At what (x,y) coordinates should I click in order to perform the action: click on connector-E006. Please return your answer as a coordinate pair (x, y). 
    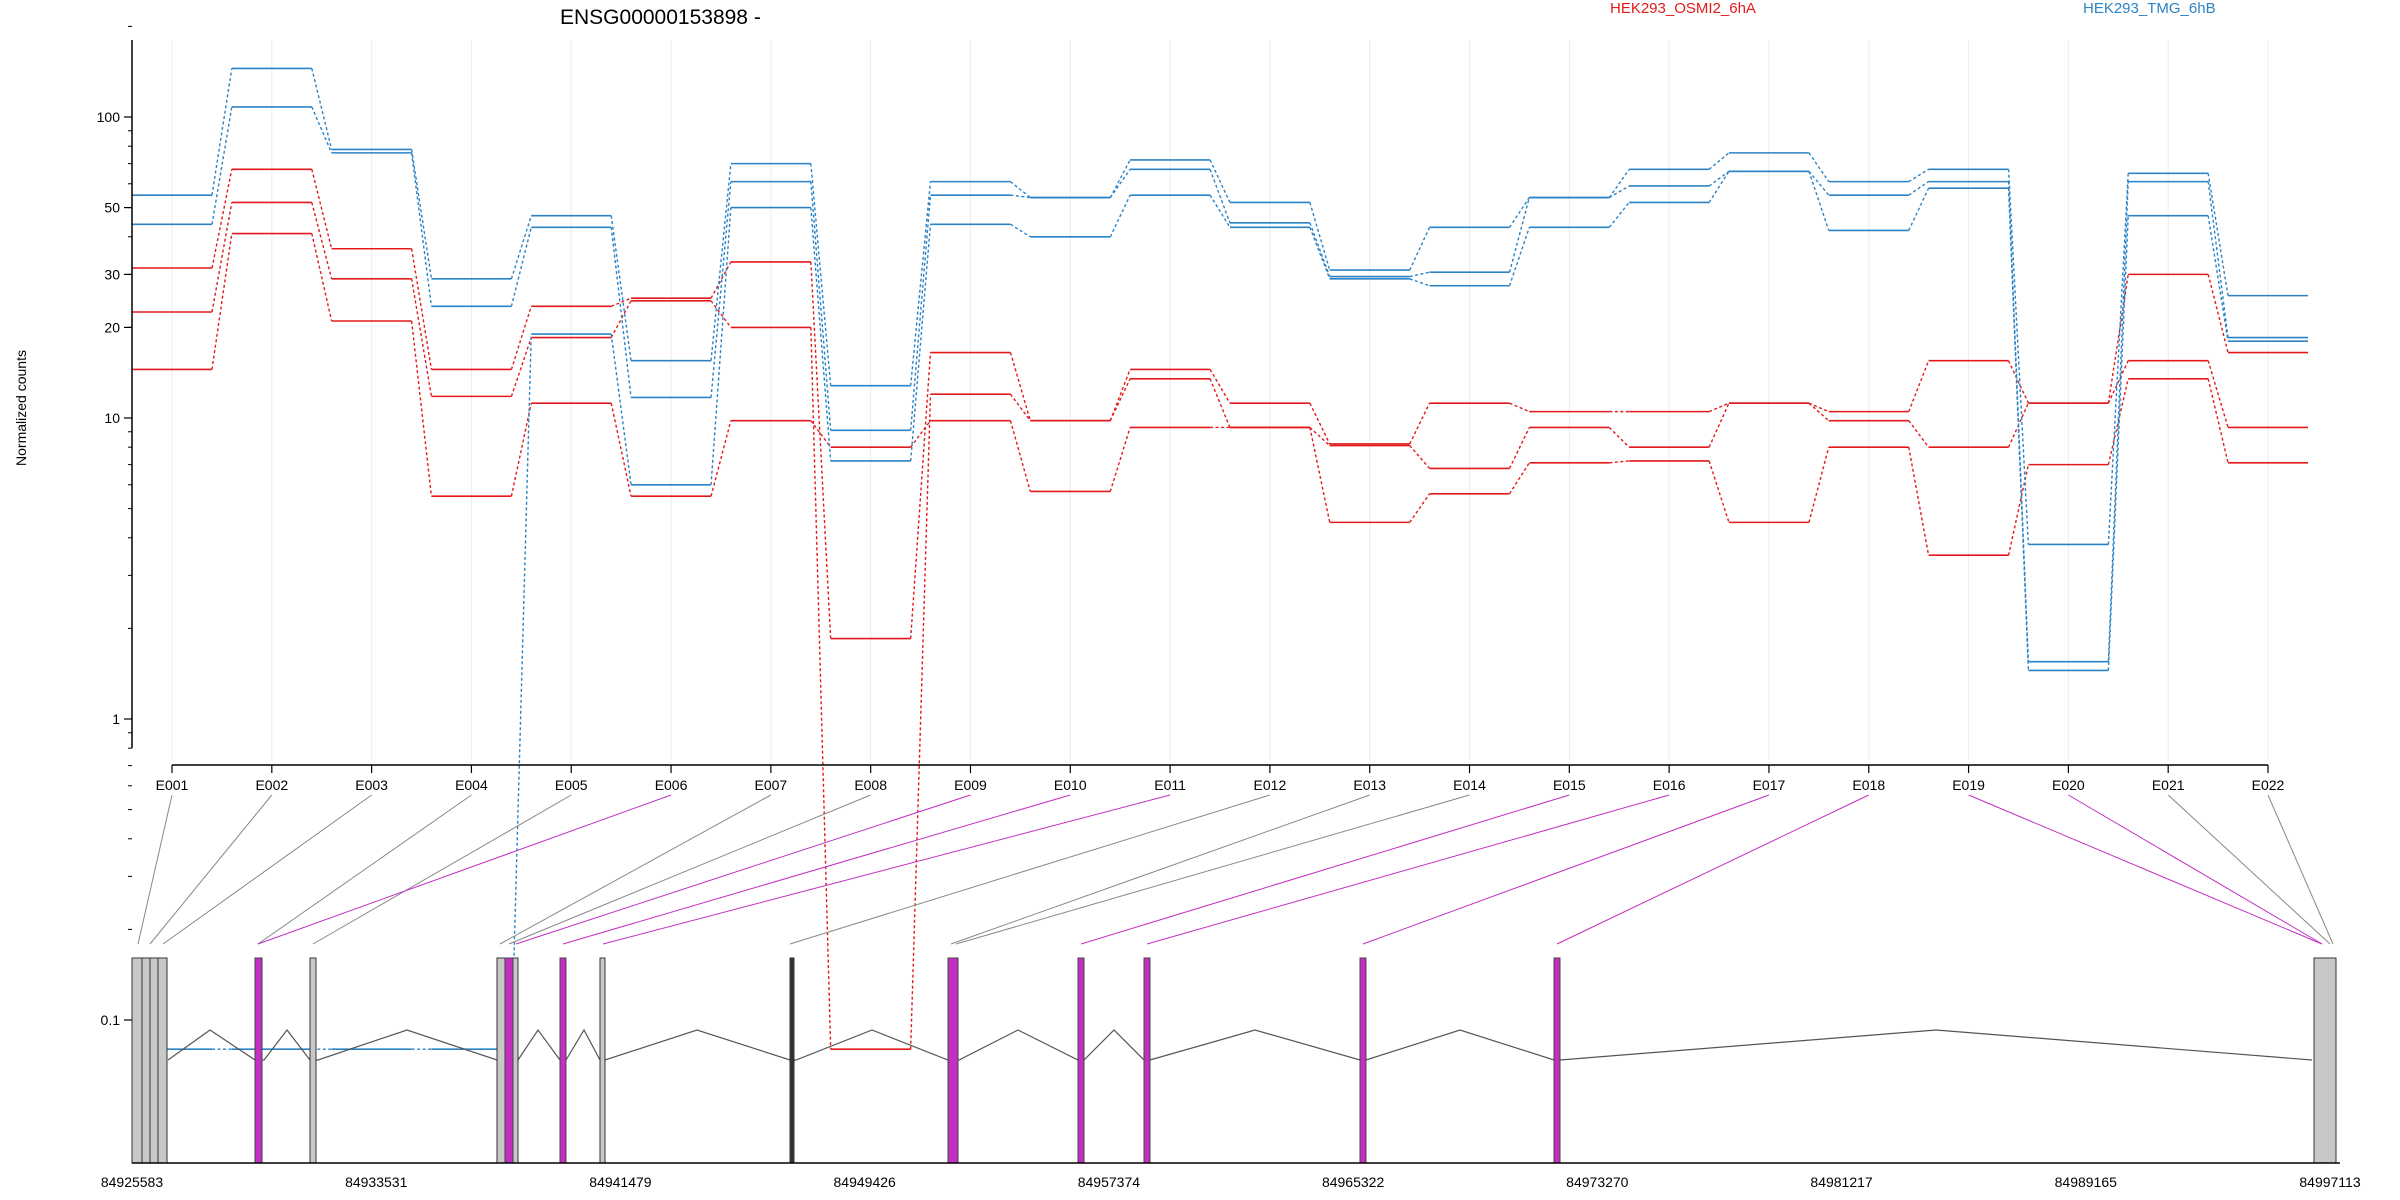
    Looking at the image, I should click on (464, 869).